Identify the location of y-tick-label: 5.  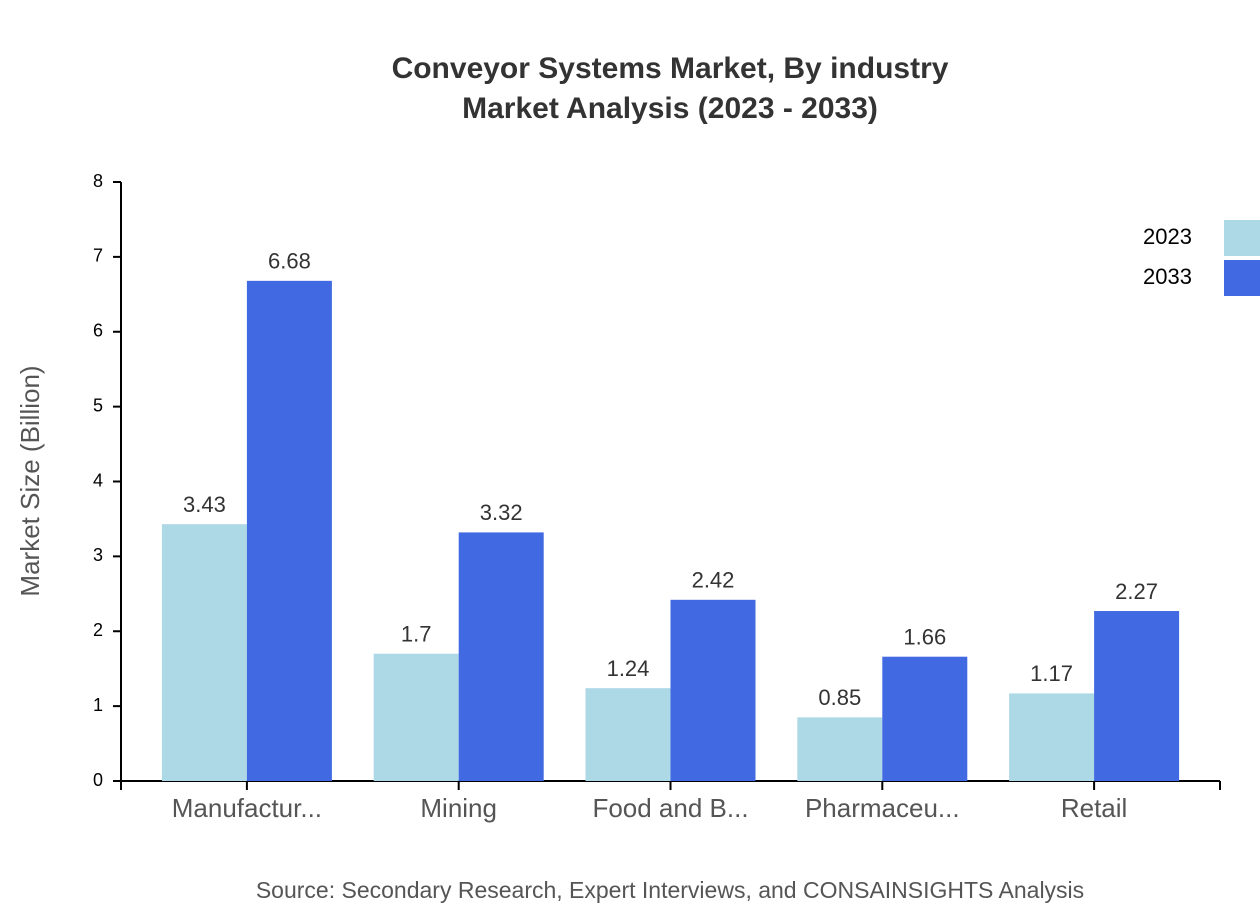
(98, 405).